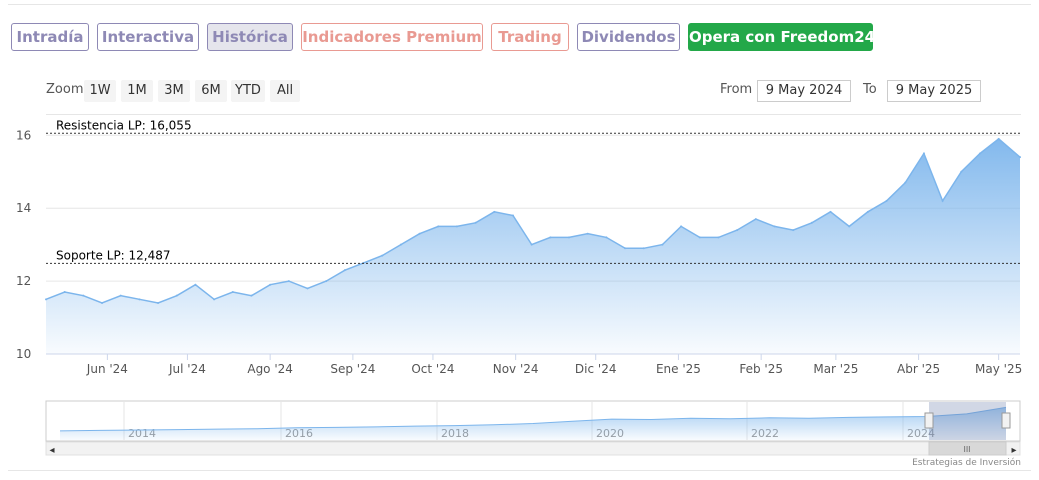 This screenshot has width=1039, height=480. Describe the element at coordinates (211, 91) in the screenshot. I see `zoom-6m-button: 6M` at that location.